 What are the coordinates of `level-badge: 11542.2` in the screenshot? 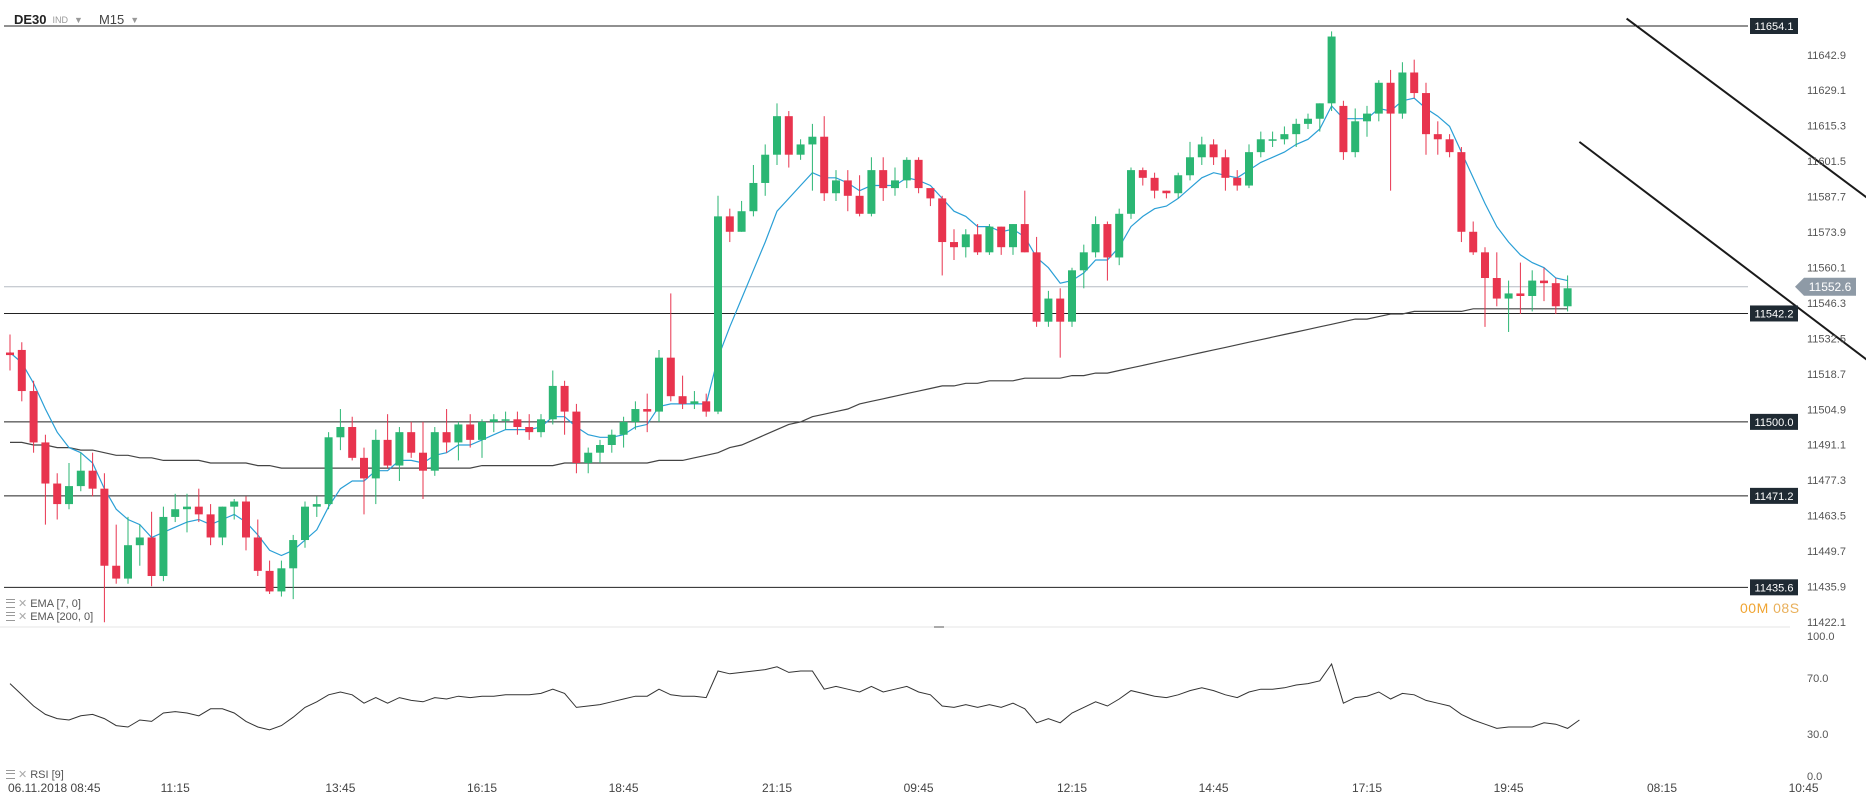 It's located at (1774, 313).